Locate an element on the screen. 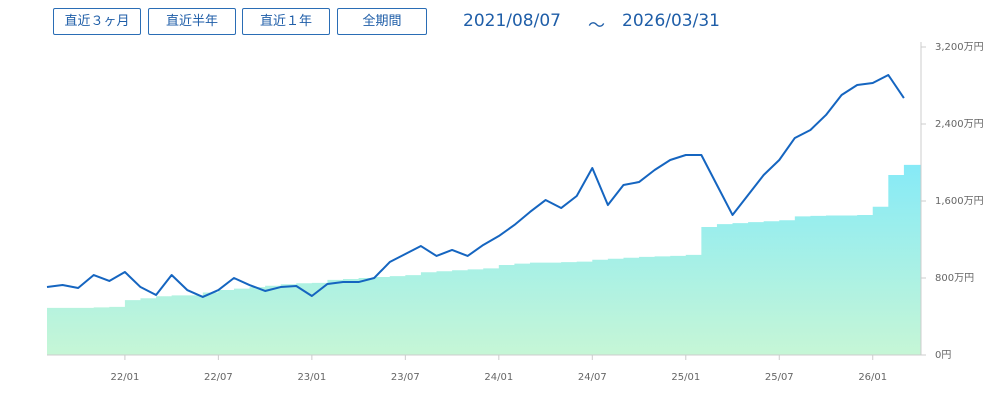  x-tick-label: 22/01 is located at coordinates (124, 377).